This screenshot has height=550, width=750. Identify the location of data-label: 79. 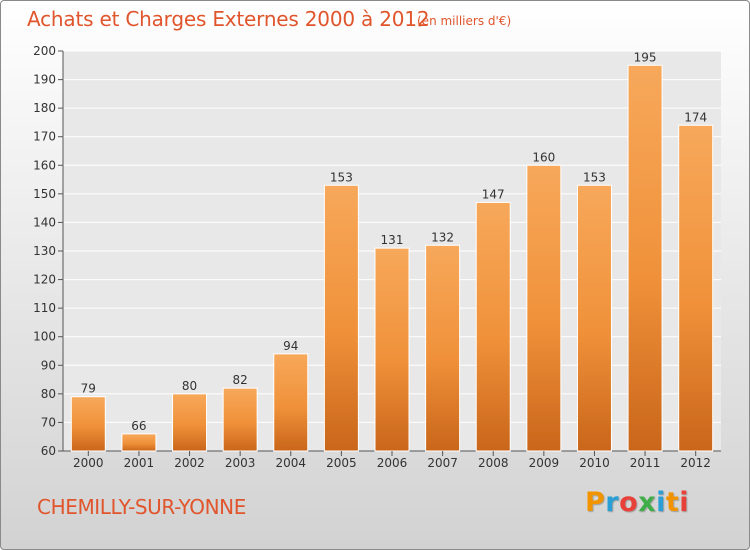
(88, 389).